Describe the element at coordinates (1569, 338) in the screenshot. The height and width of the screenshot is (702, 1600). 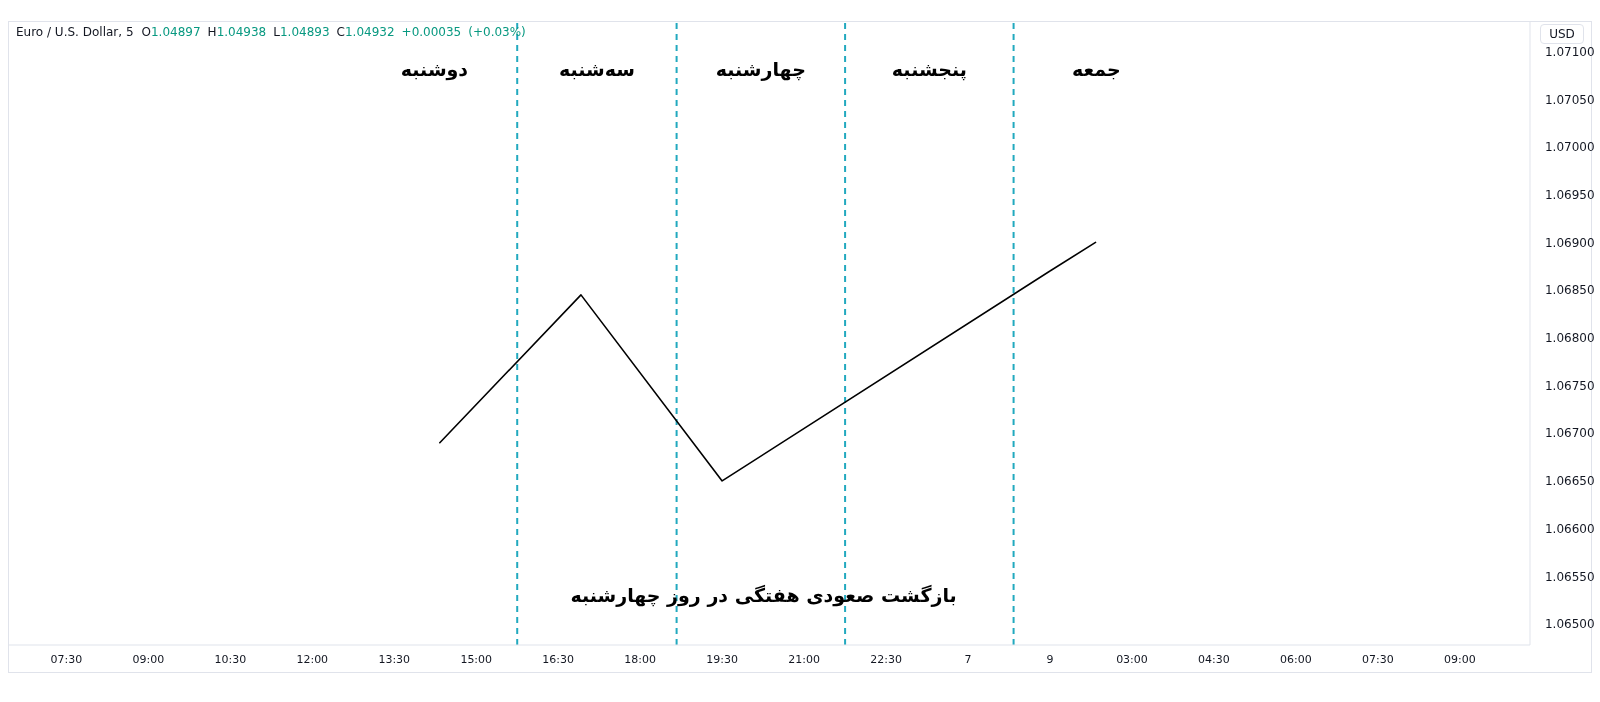
I see `y-tick-label: 1.06800` at that location.